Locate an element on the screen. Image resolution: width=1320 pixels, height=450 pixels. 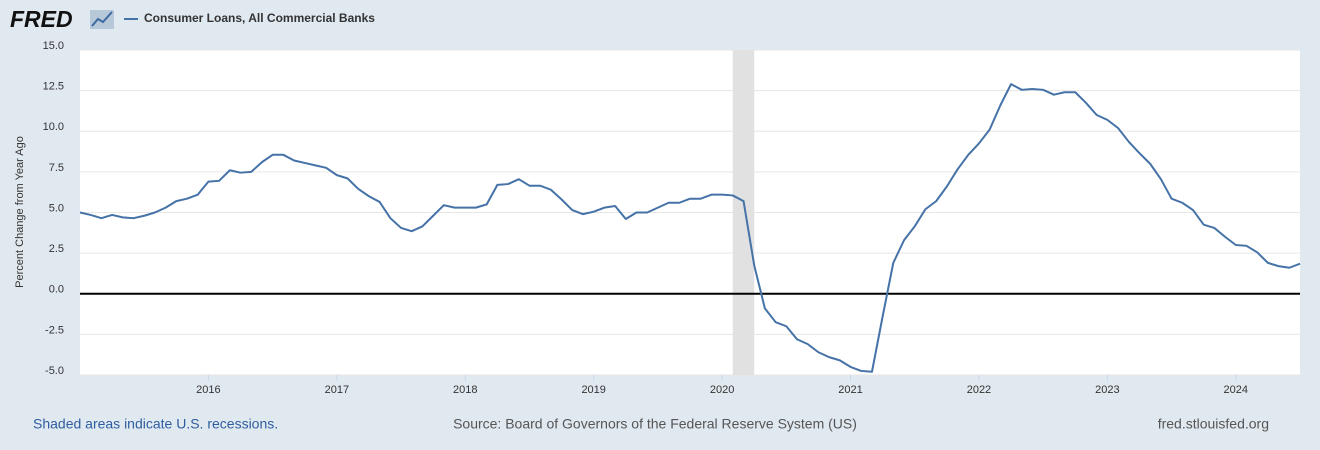
x-tick-label: 2022 is located at coordinates (979, 390).